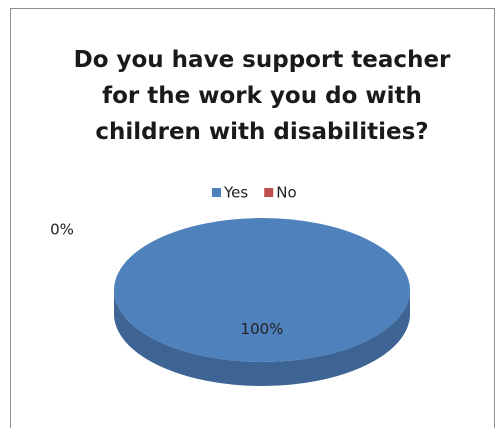 This screenshot has height=428, width=504. What do you see at coordinates (286, 193) in the screenshot?
I see `legend-label: No` at bounding box center [286, 193].